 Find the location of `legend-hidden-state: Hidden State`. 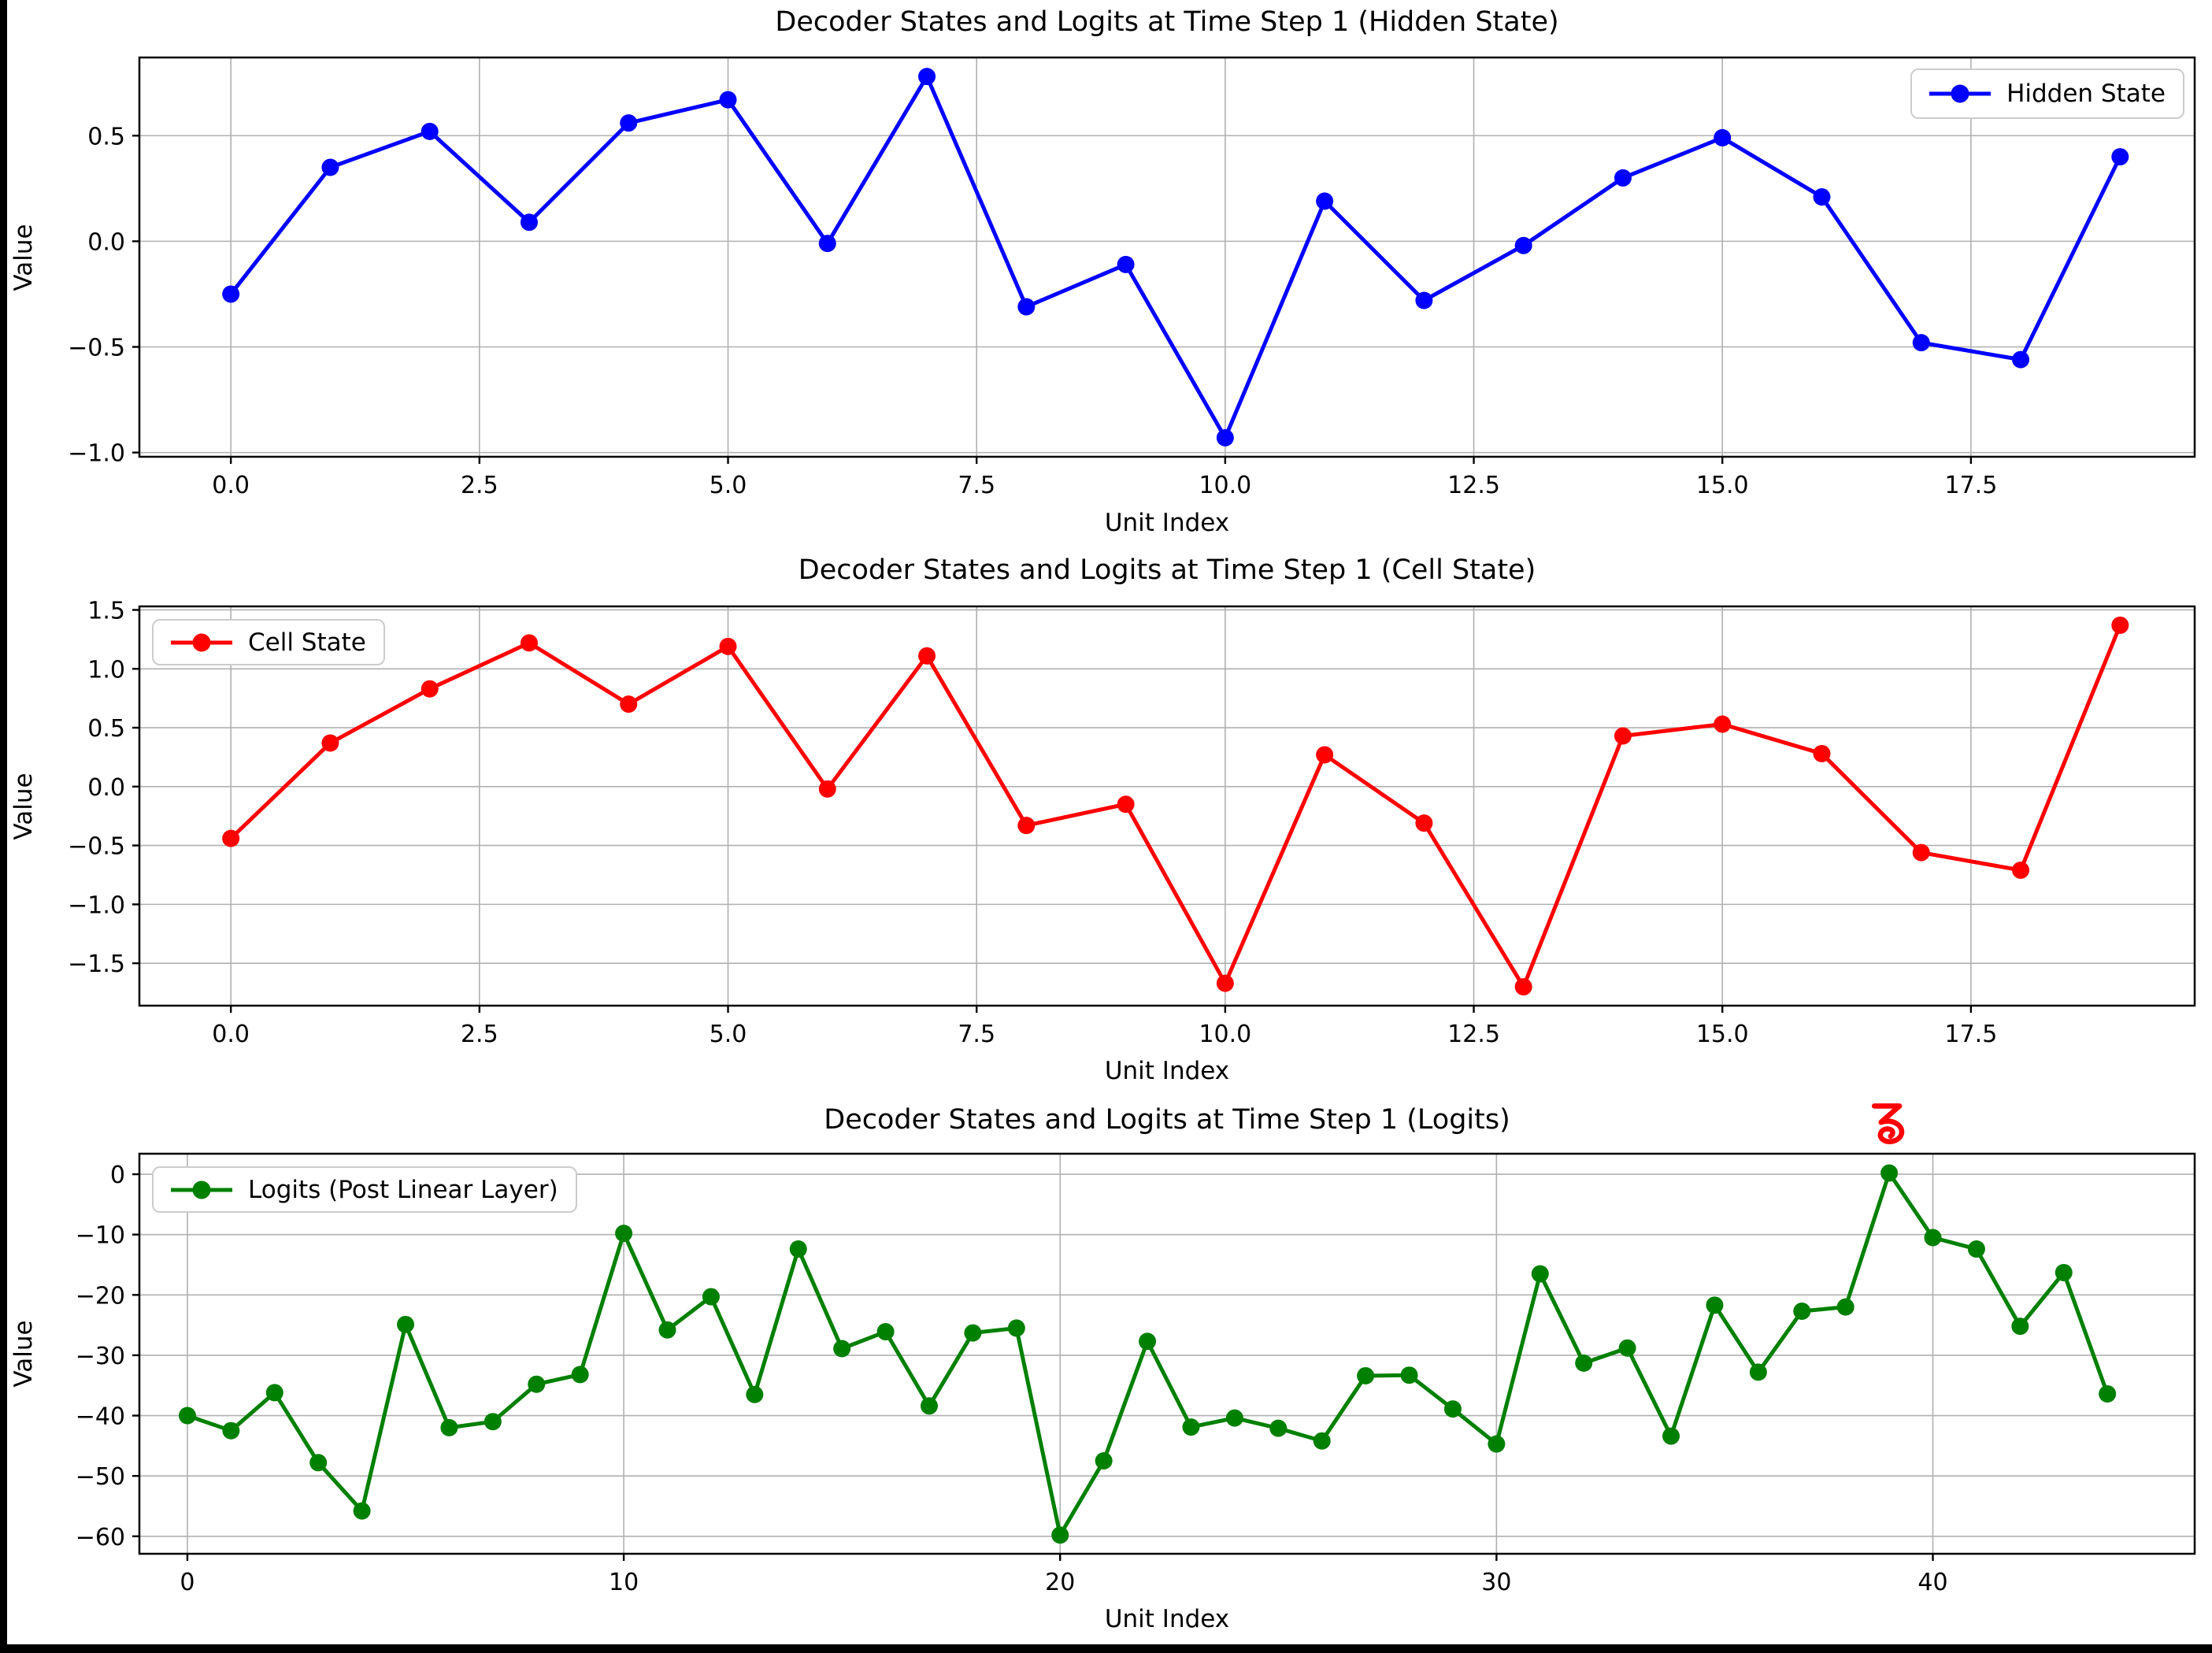

legend-hidden-state: Hidden State is located at coordinates (2047, 94).